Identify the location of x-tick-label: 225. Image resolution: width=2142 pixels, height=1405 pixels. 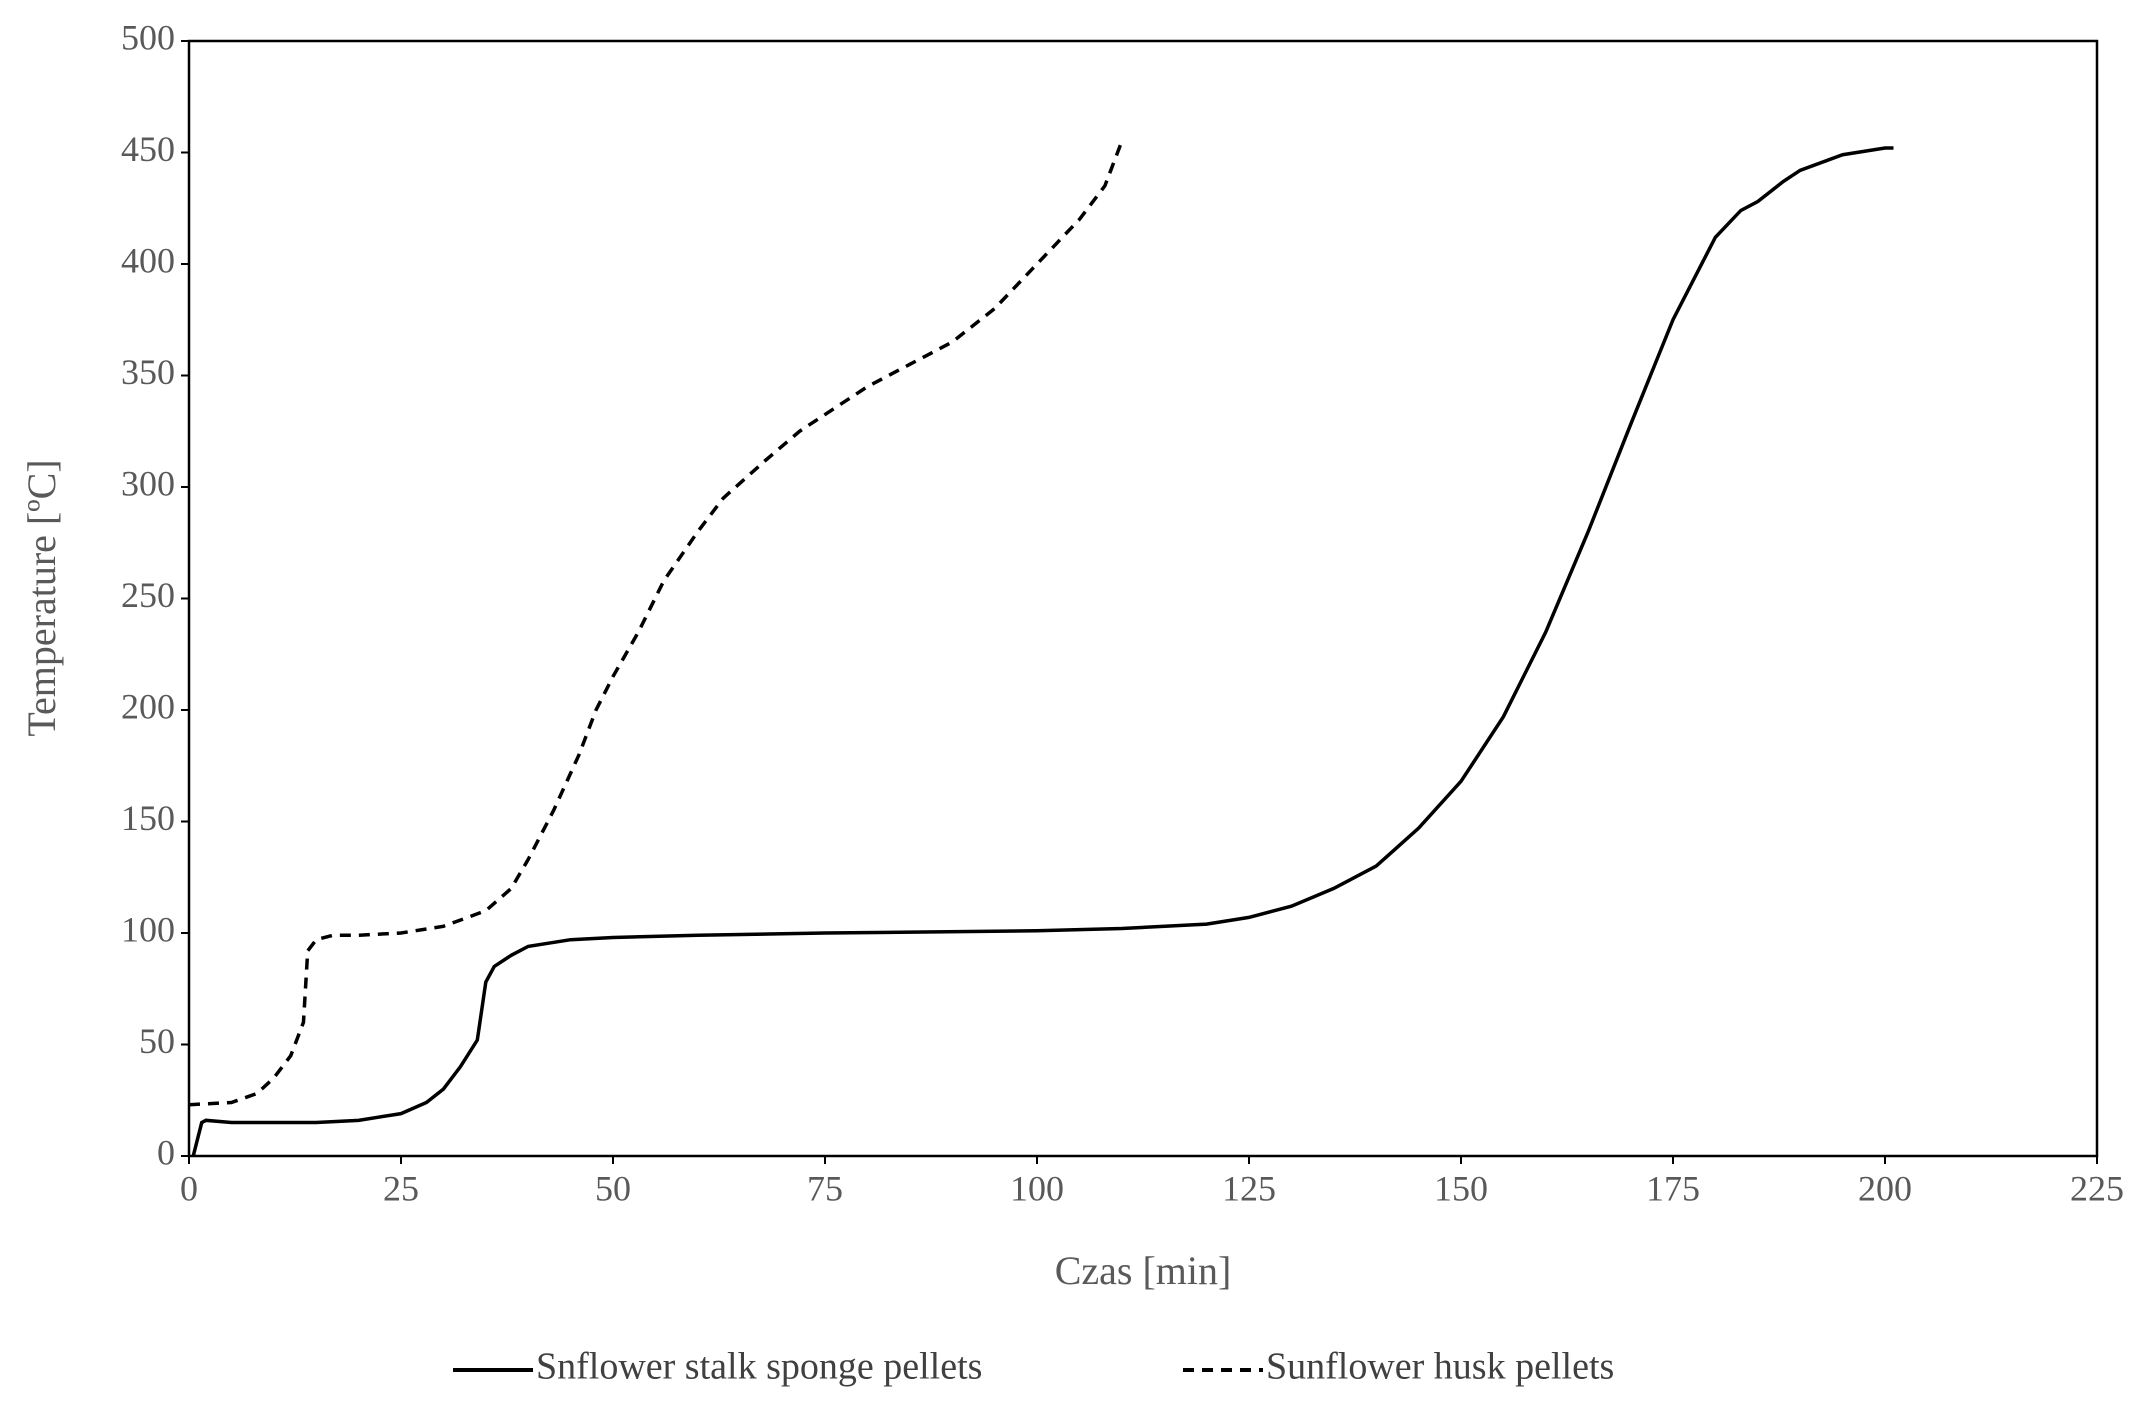
(2097, 1188).